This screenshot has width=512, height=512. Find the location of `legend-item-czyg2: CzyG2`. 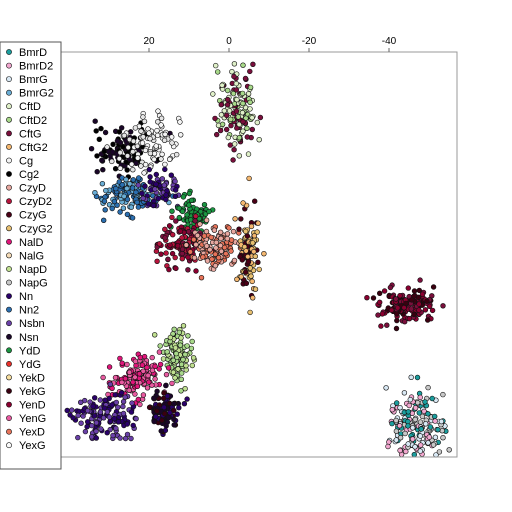

legend-item-czyg2: CzyG2 is located at coordinates (29, 229).